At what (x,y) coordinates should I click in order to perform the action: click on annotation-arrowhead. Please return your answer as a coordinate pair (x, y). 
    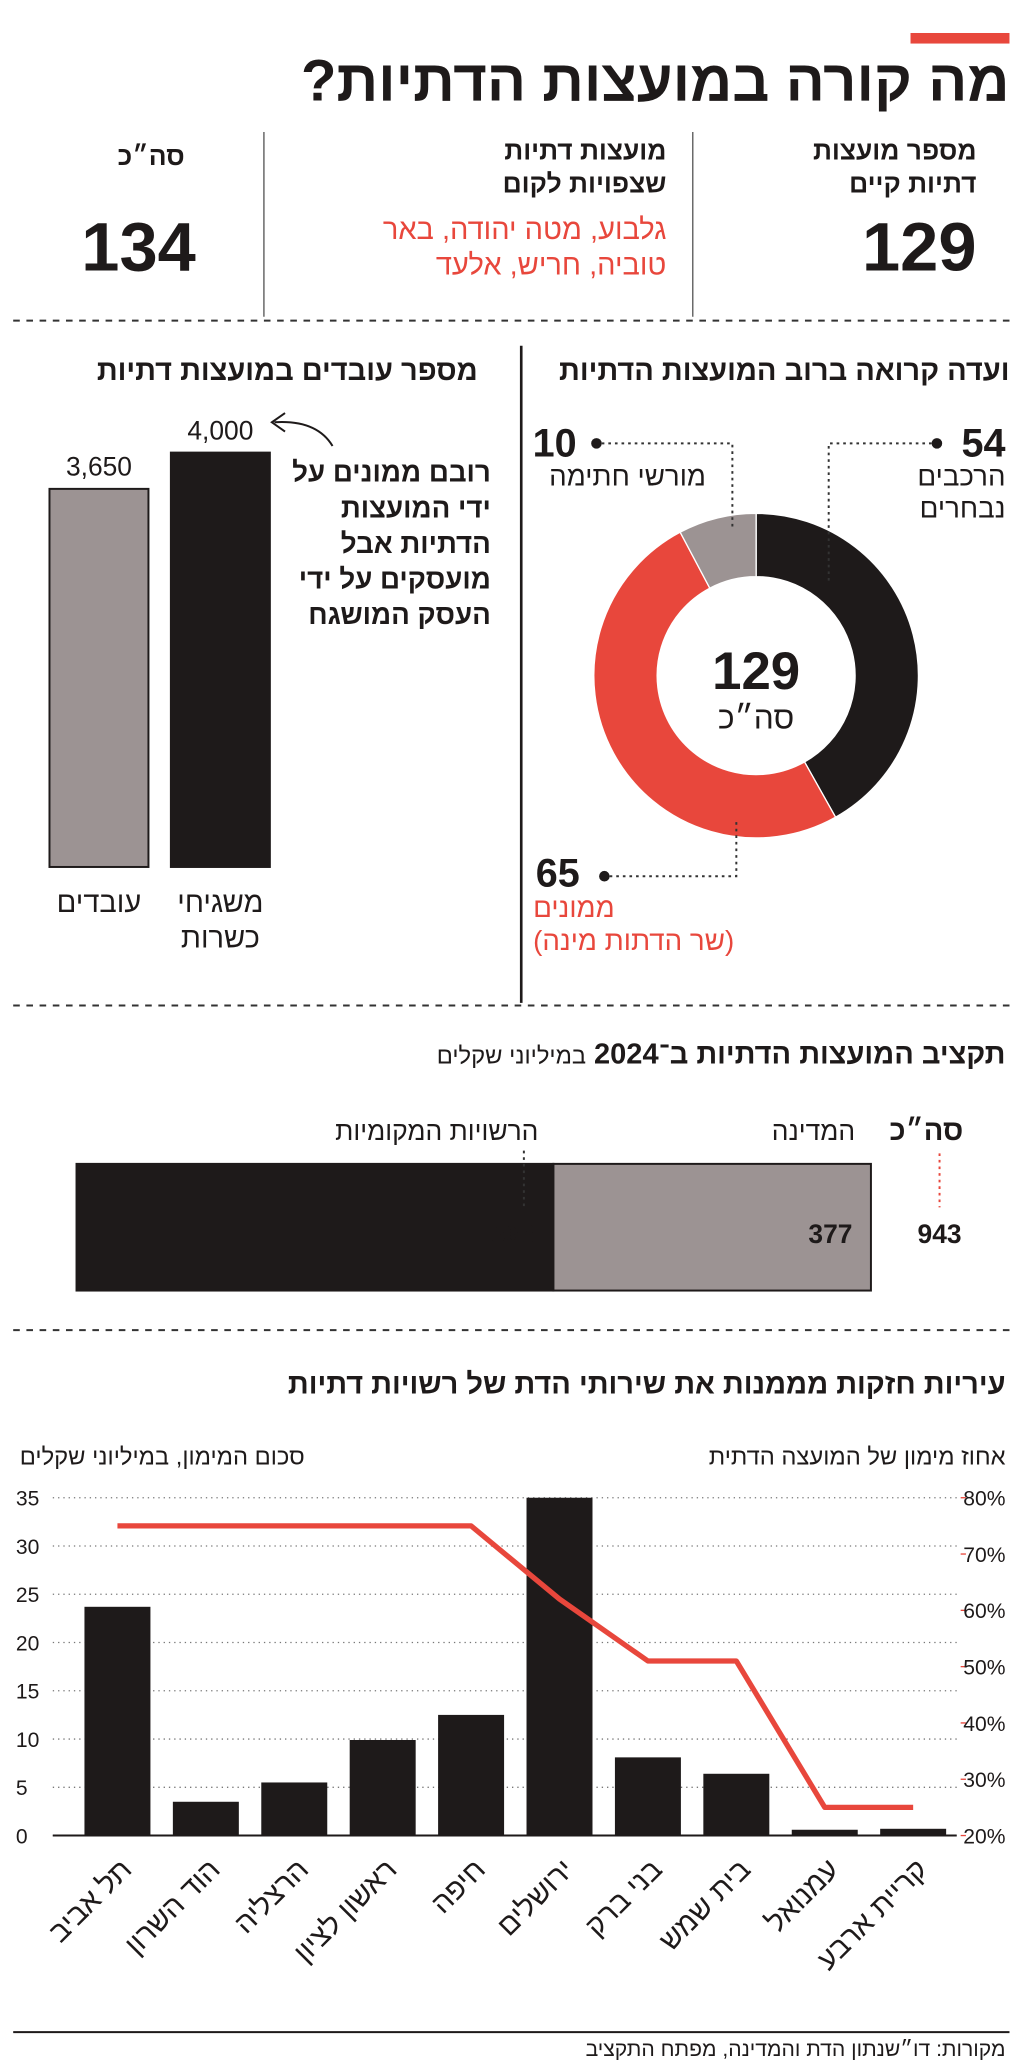
    Looking at the image, I should click on (278, 422).